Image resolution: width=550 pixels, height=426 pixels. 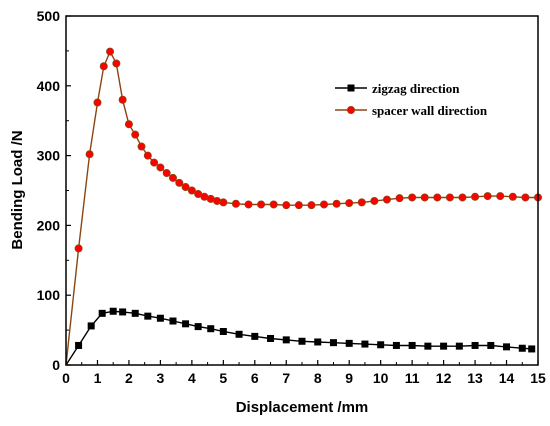 I want to click on x-tick-label: 15, so click(x=538, y=378).